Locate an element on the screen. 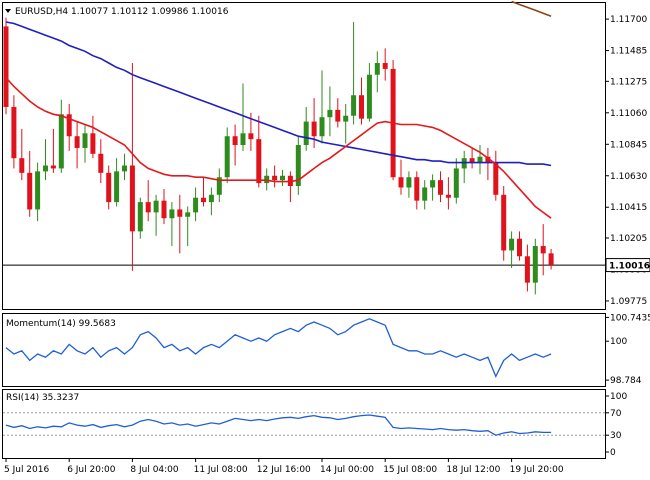 This screenshot has height=480, width=650. rsi-panel-frame is located at coordinates (304, 424).